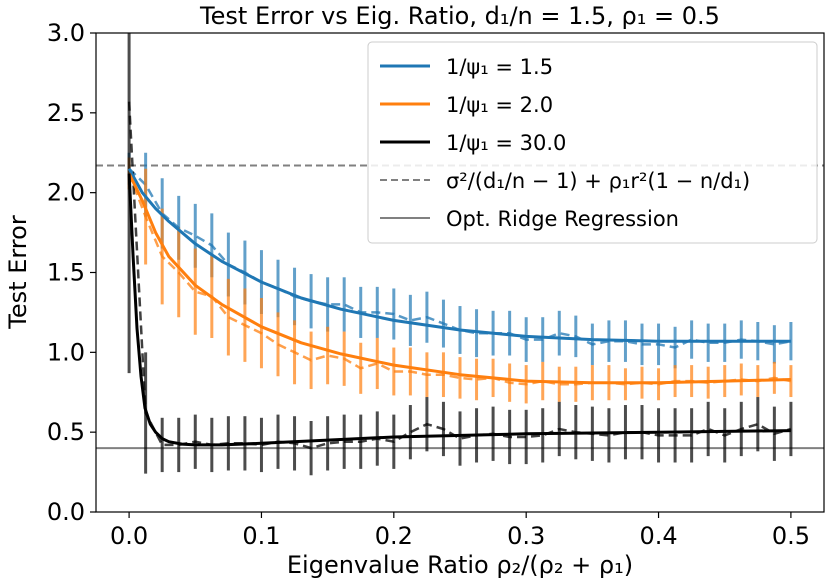 The height and width of the screenshot is (584, 830). I want to click on x-tick-label: 0.2, so click(394, 536).